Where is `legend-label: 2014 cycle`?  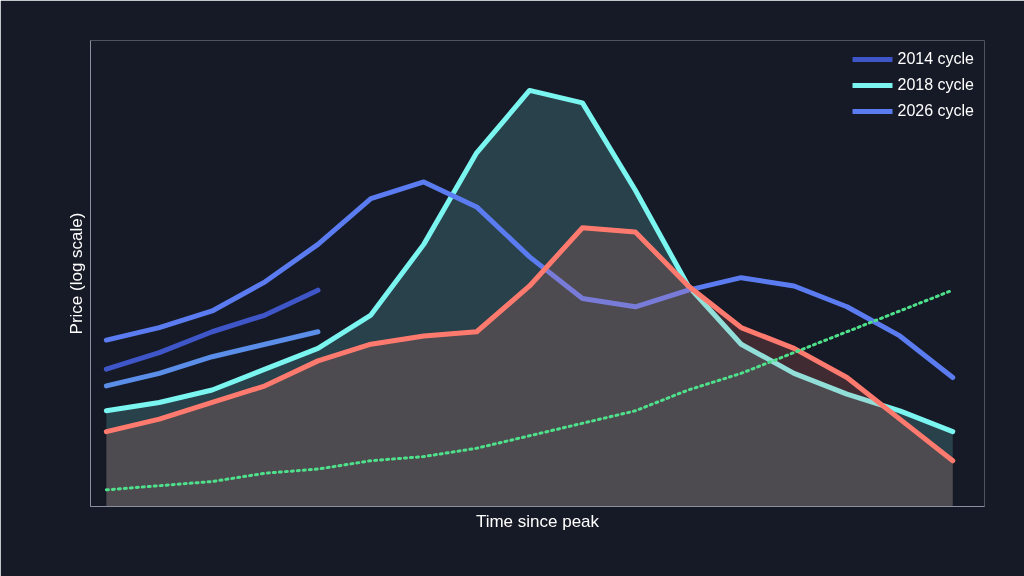 legend-label: 2014 cycle is located at coordinates (935, 59).